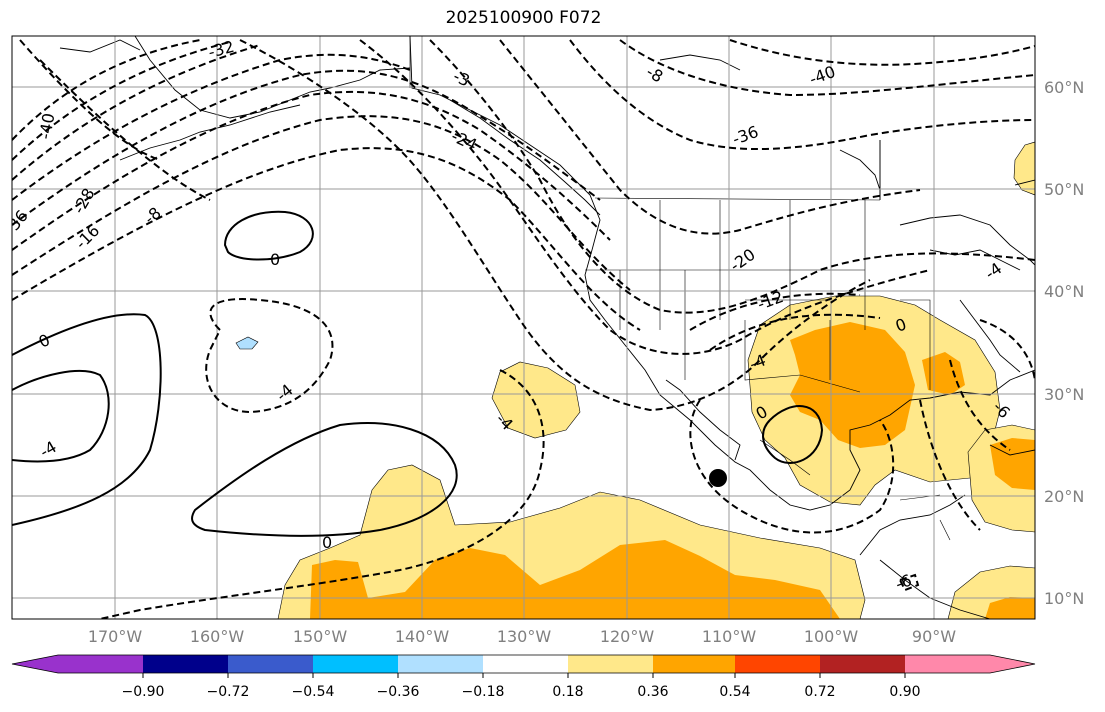 This screenshot has width=1105, height=712. Describe the element at coordinates (461, 78) in the screenshot. I see `contour-label: -3` at that location.